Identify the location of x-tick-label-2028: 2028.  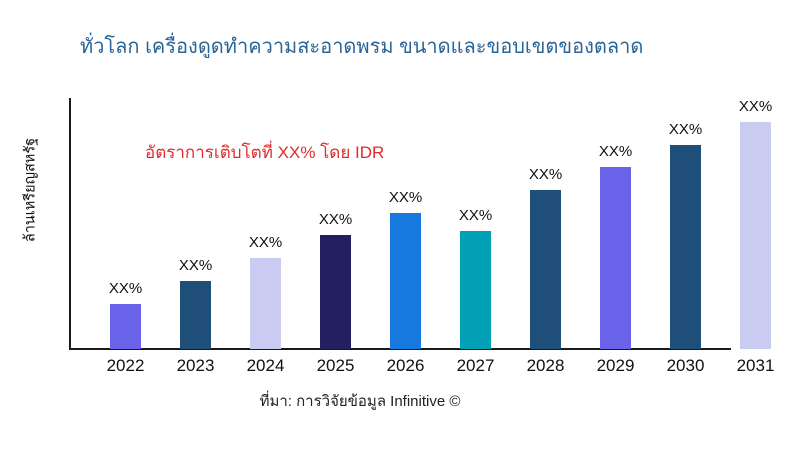
(545, 365).